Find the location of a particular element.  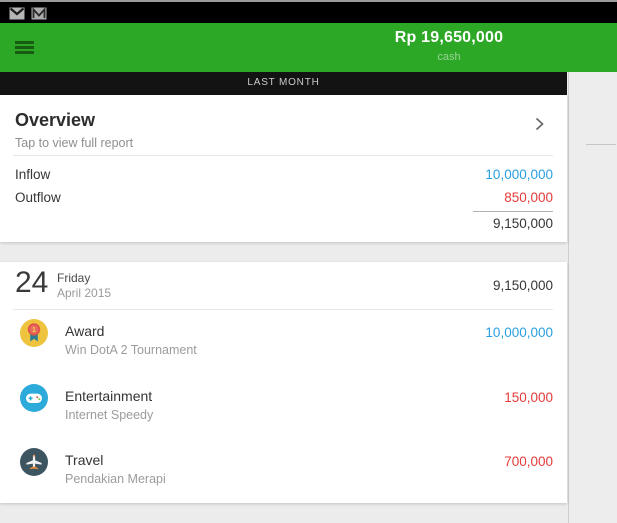

transaction-amount: 10,000,000 is located at coordinates (519, 332).